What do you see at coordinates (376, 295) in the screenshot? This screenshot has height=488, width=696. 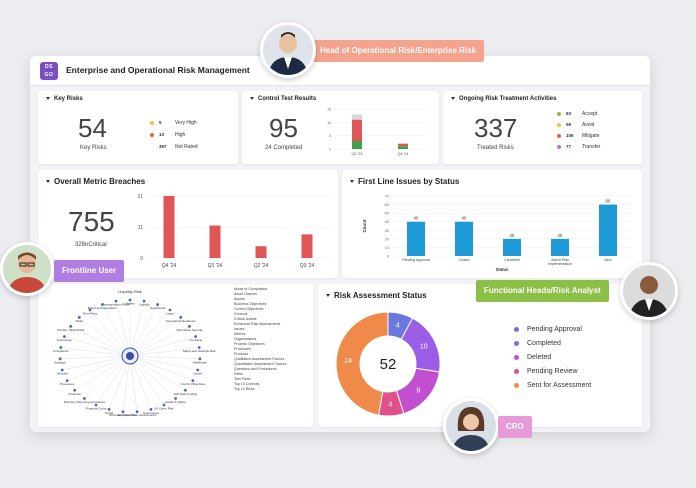 I see `risk-assessment-title: Risk Assessment Status` at bounding box center [376, 295].